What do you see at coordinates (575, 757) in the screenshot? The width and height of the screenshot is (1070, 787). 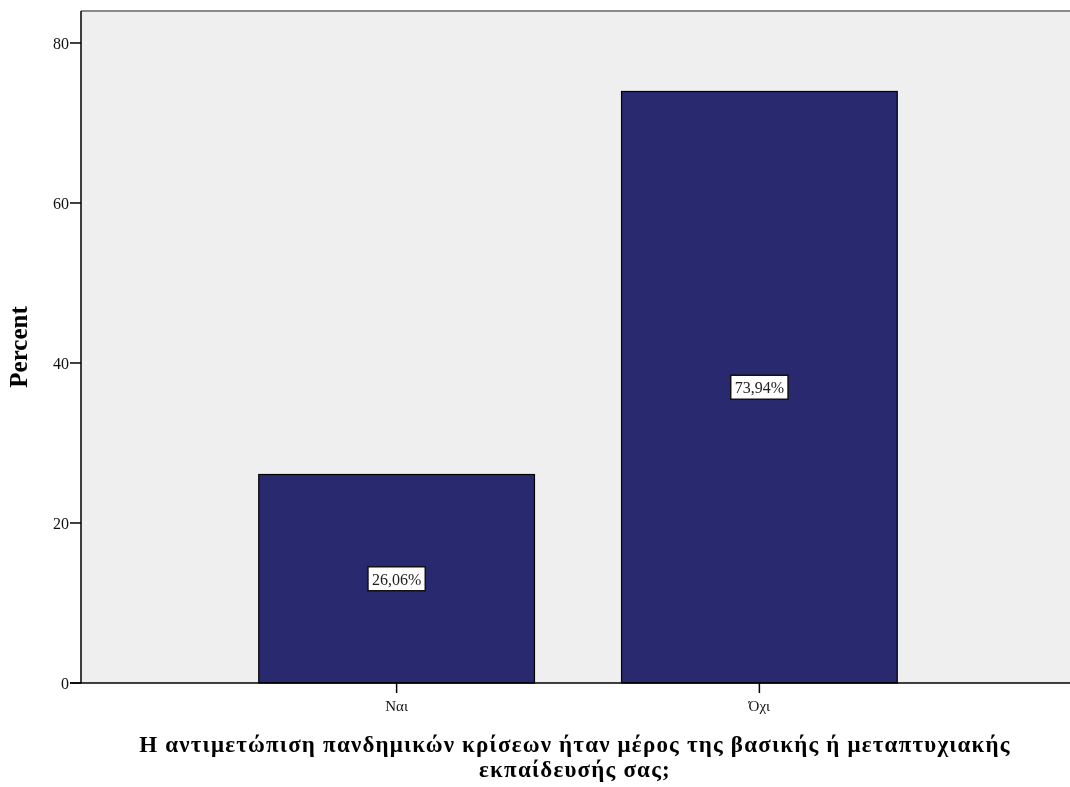 I see `x-axis-title: Η αντιμετώπιση πανδημικών κρίσεων ήταν μέρος της βασικής ή μεταπτυχιακής εκπαίδευσής σας;` at bounding box center [575, 757].